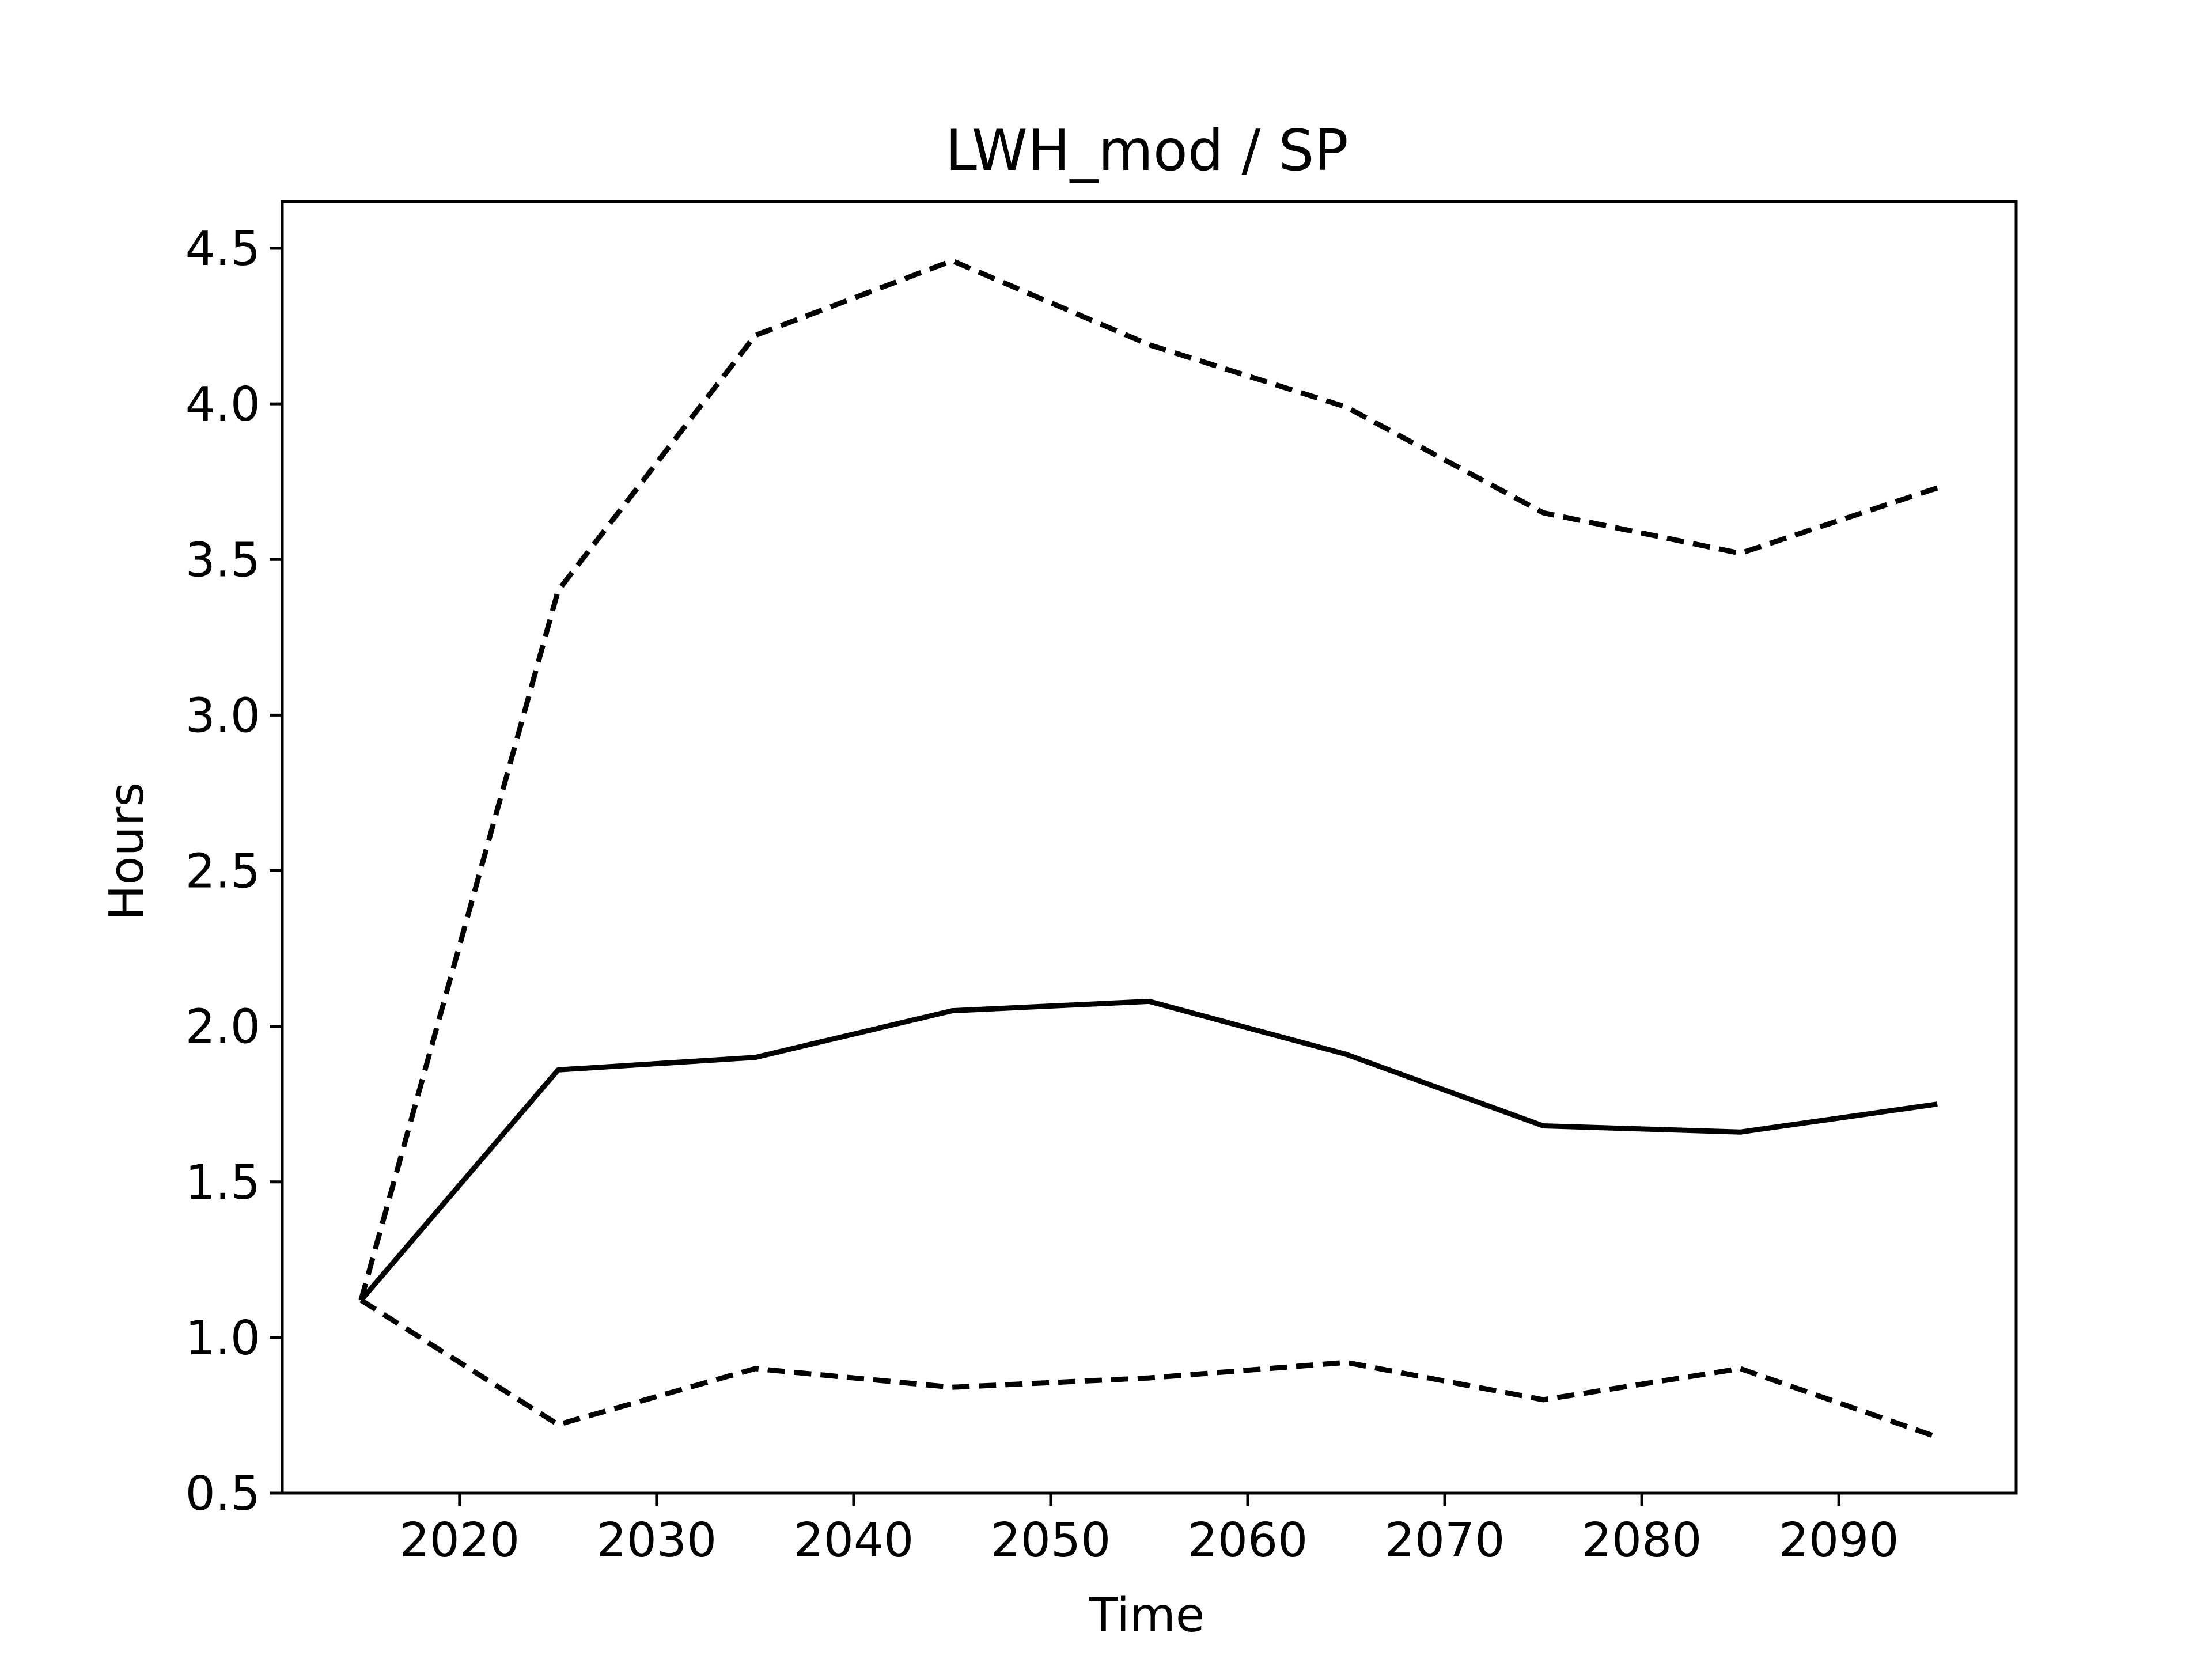 The image size is (2212, 1659). What do you see at coordinates (222, 249) in the screenshot?
I see `y-tick-label: 4.5` at bounding box center [222, 249].